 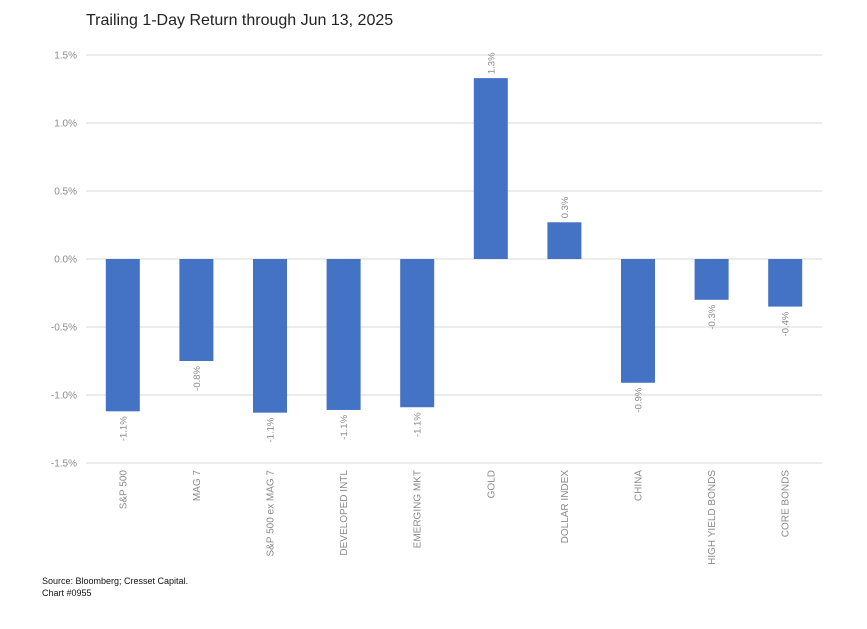 What do you see at coordinates (197, 486) in the screenshot?
I see `x-tick-label: MAG 7` at bounding box center [197, 486].